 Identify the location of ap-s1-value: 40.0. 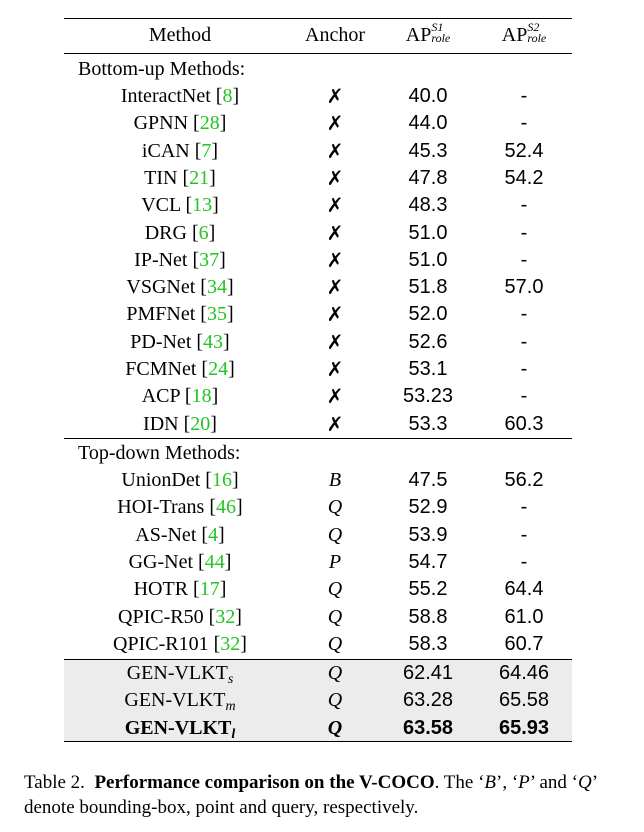
(428, 96).